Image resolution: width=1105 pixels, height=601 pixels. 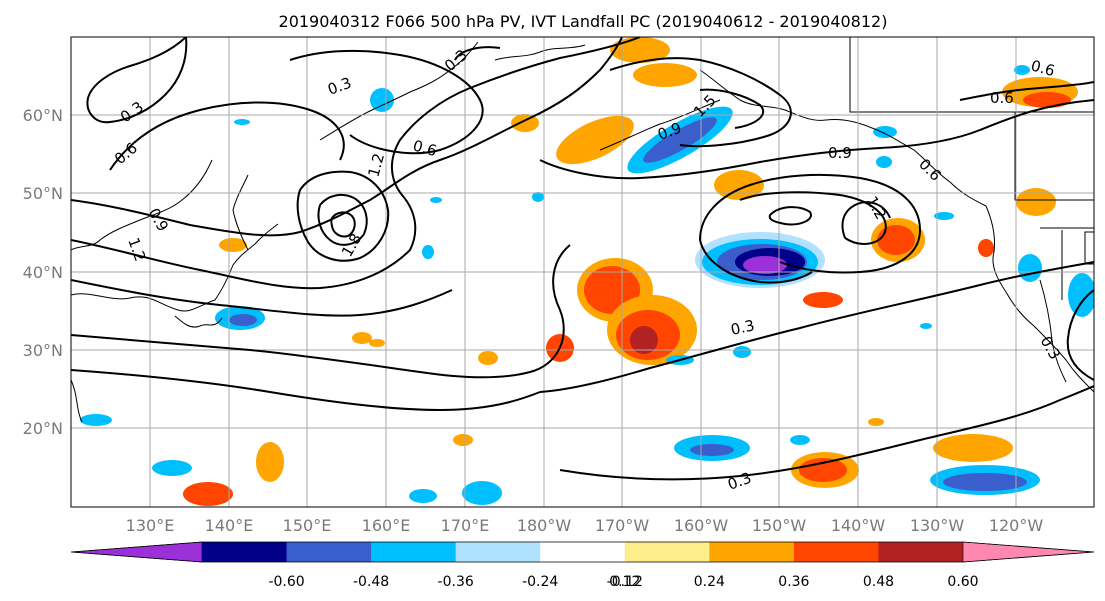 I want to click on contour-label: 1.2, so click(x=376, y=165).